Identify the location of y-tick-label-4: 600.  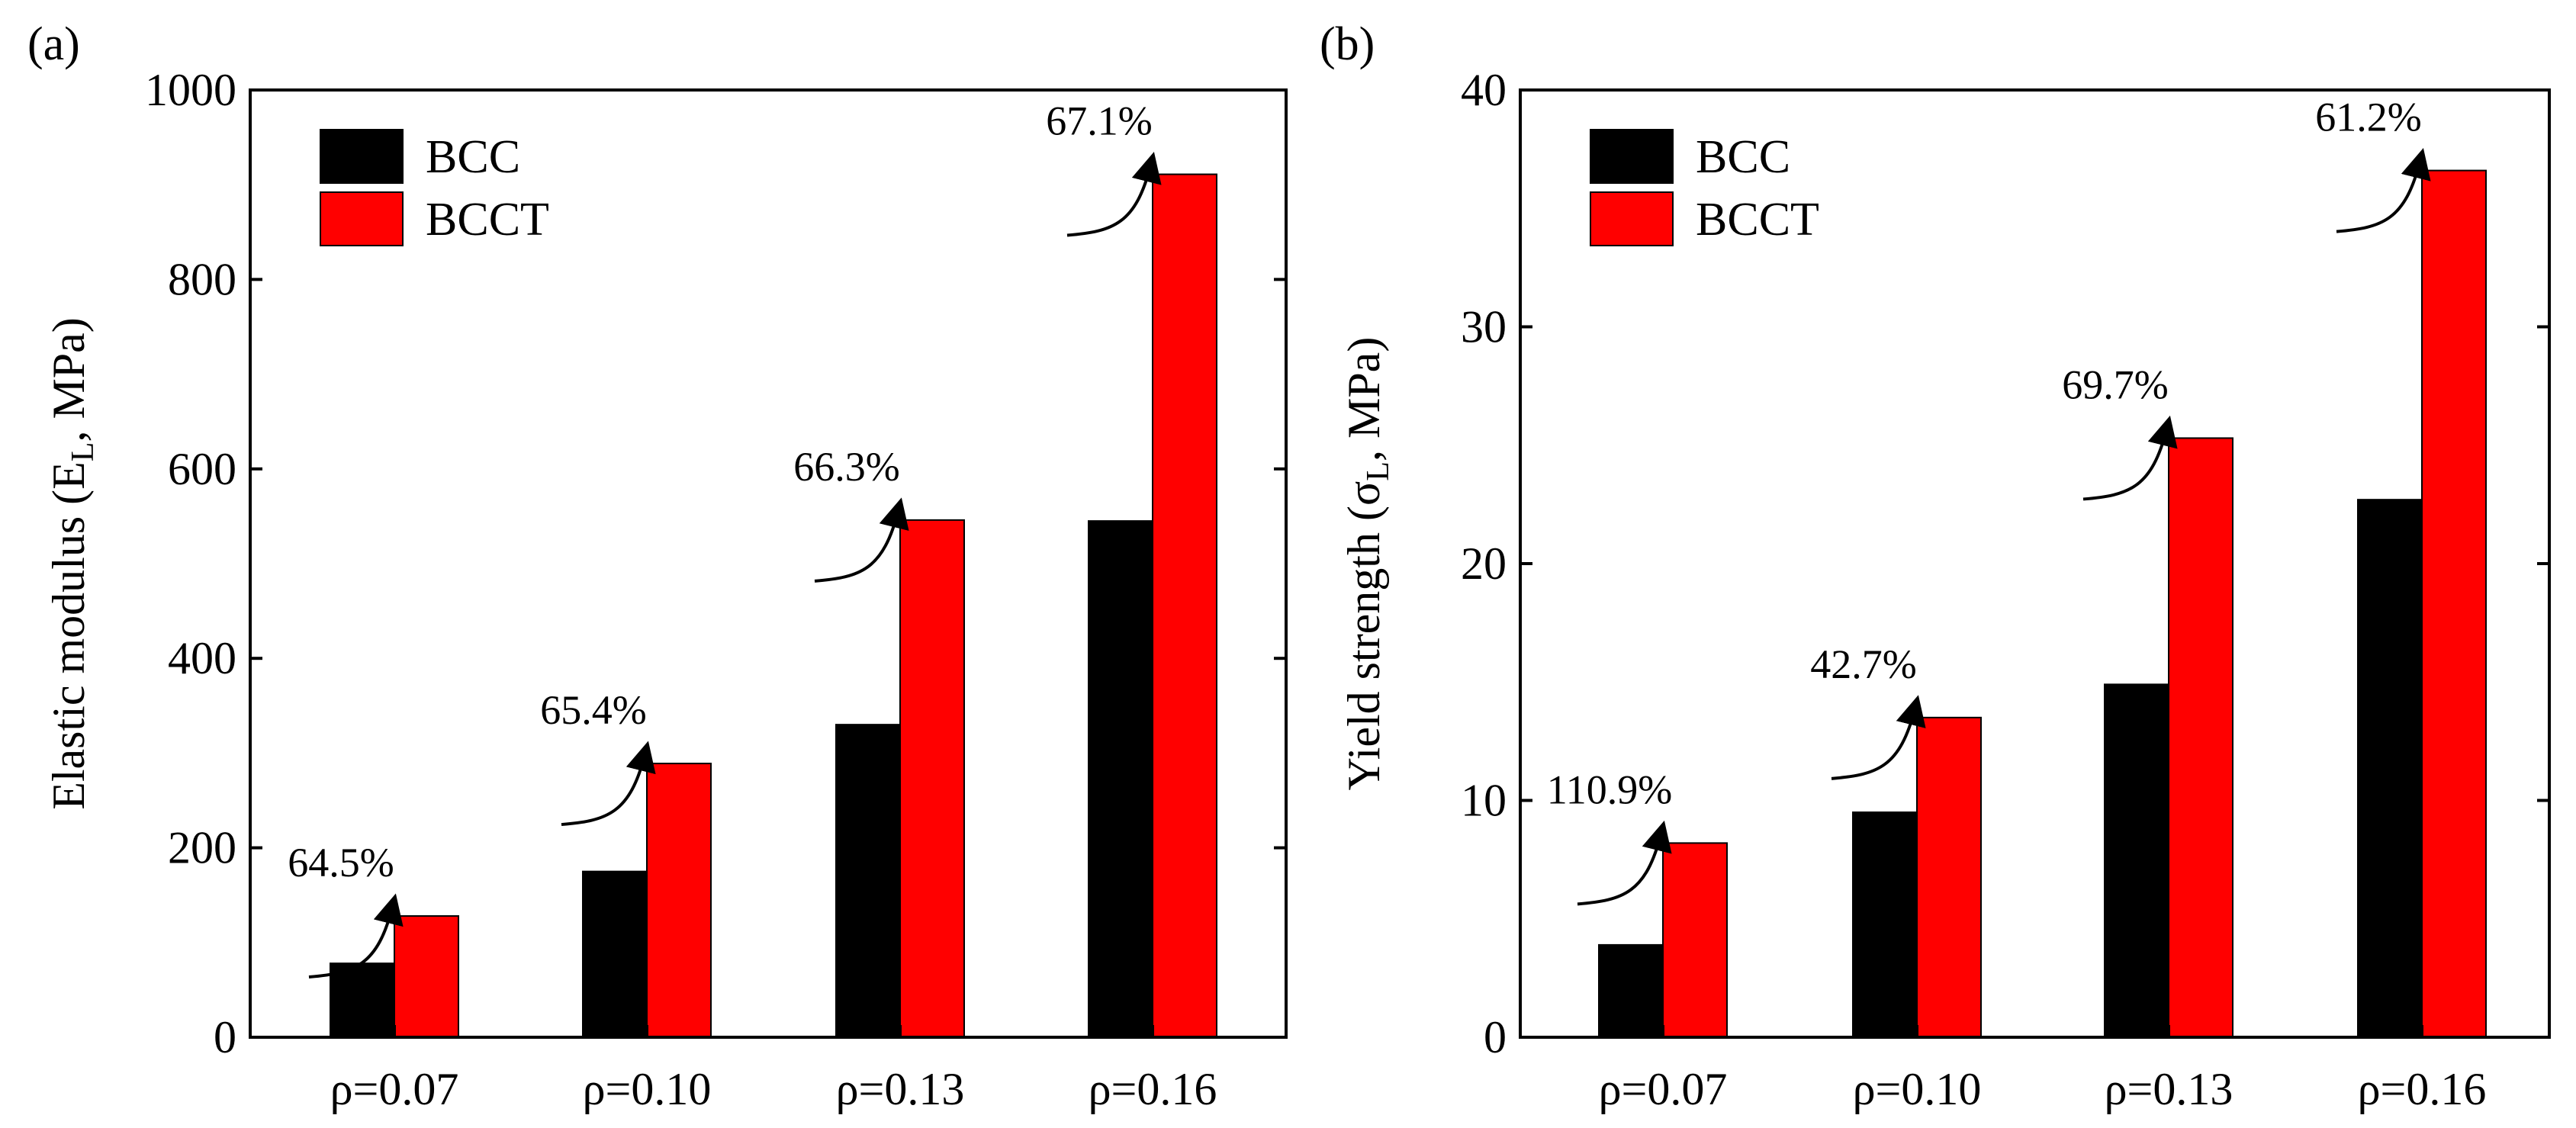
(202, 469).